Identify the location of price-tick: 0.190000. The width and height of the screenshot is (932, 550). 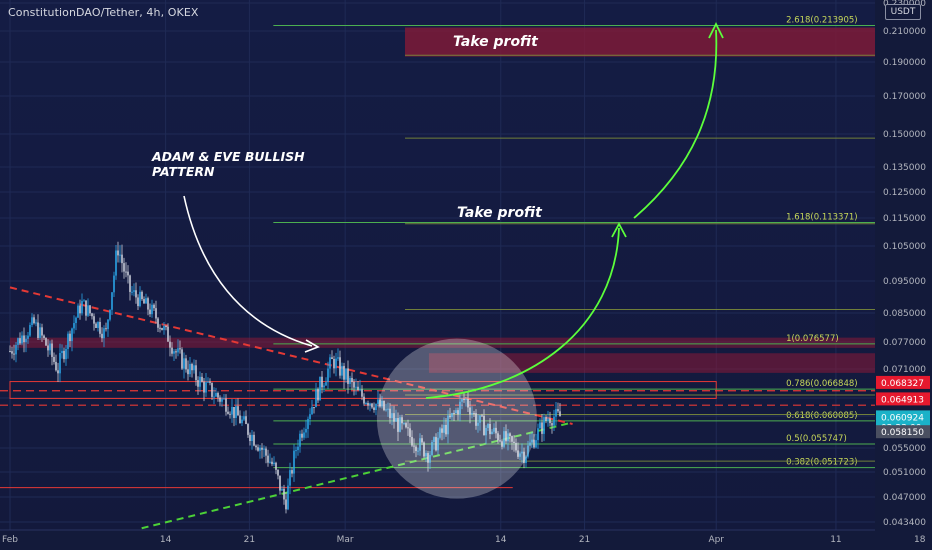
(904, 63).